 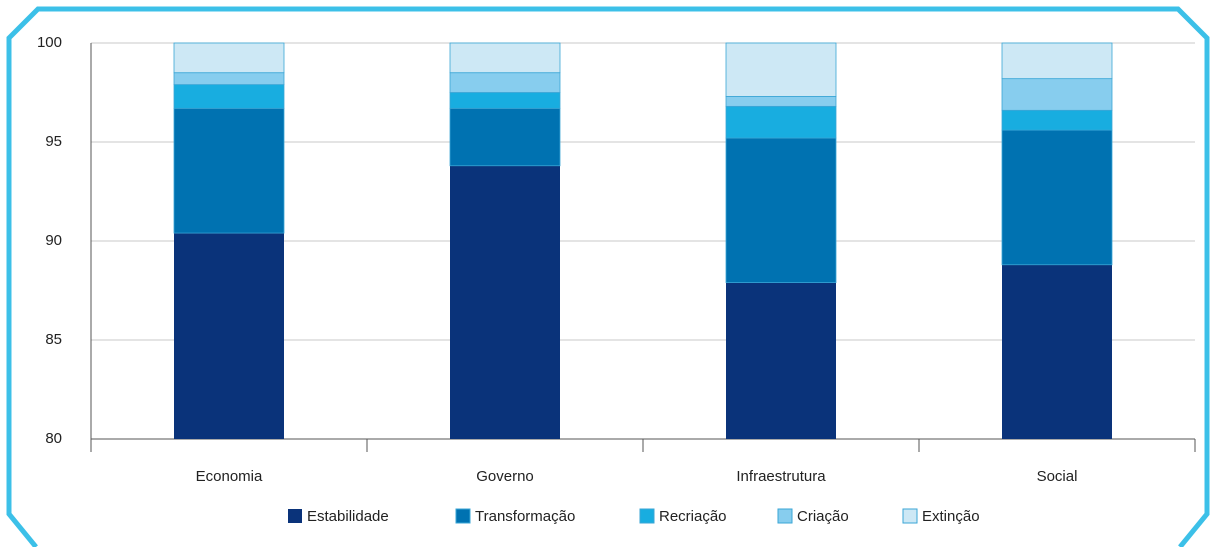 I want to click on legend-label: Criação, so click(x=823, y=516).